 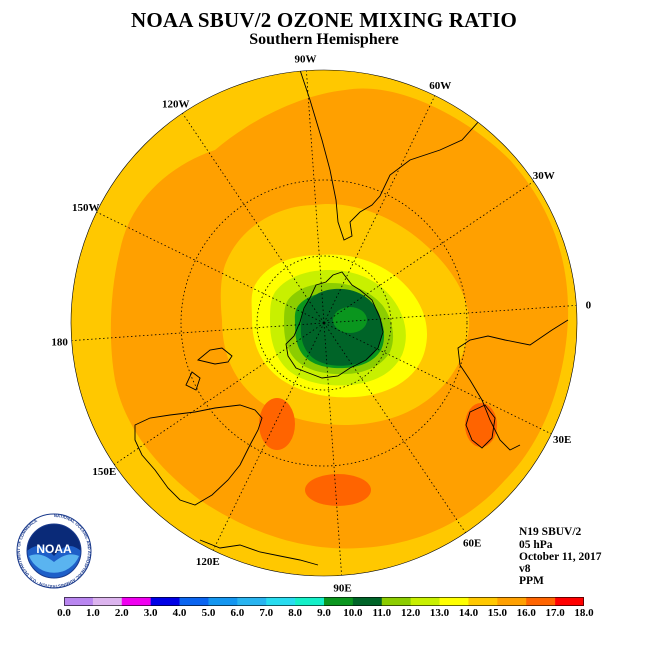 What do you see at coordinates (150, 613) in the screenshot?
I see `colorbar-label: 3.0` at bounding box center [150, 613].